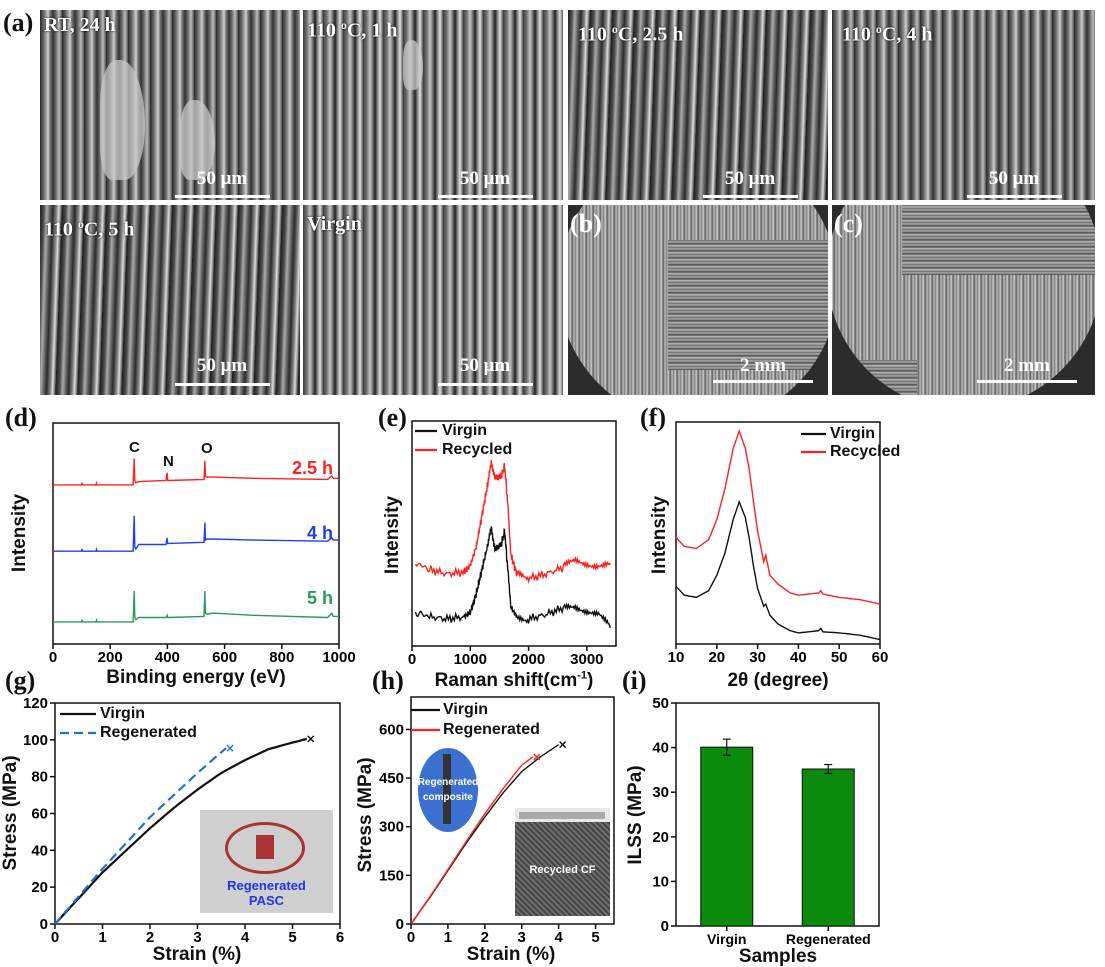 Image resolution: width=1105 pixels, height=967 pixels. I want to click on f-x-tick-label: 10, so click(676, 657).